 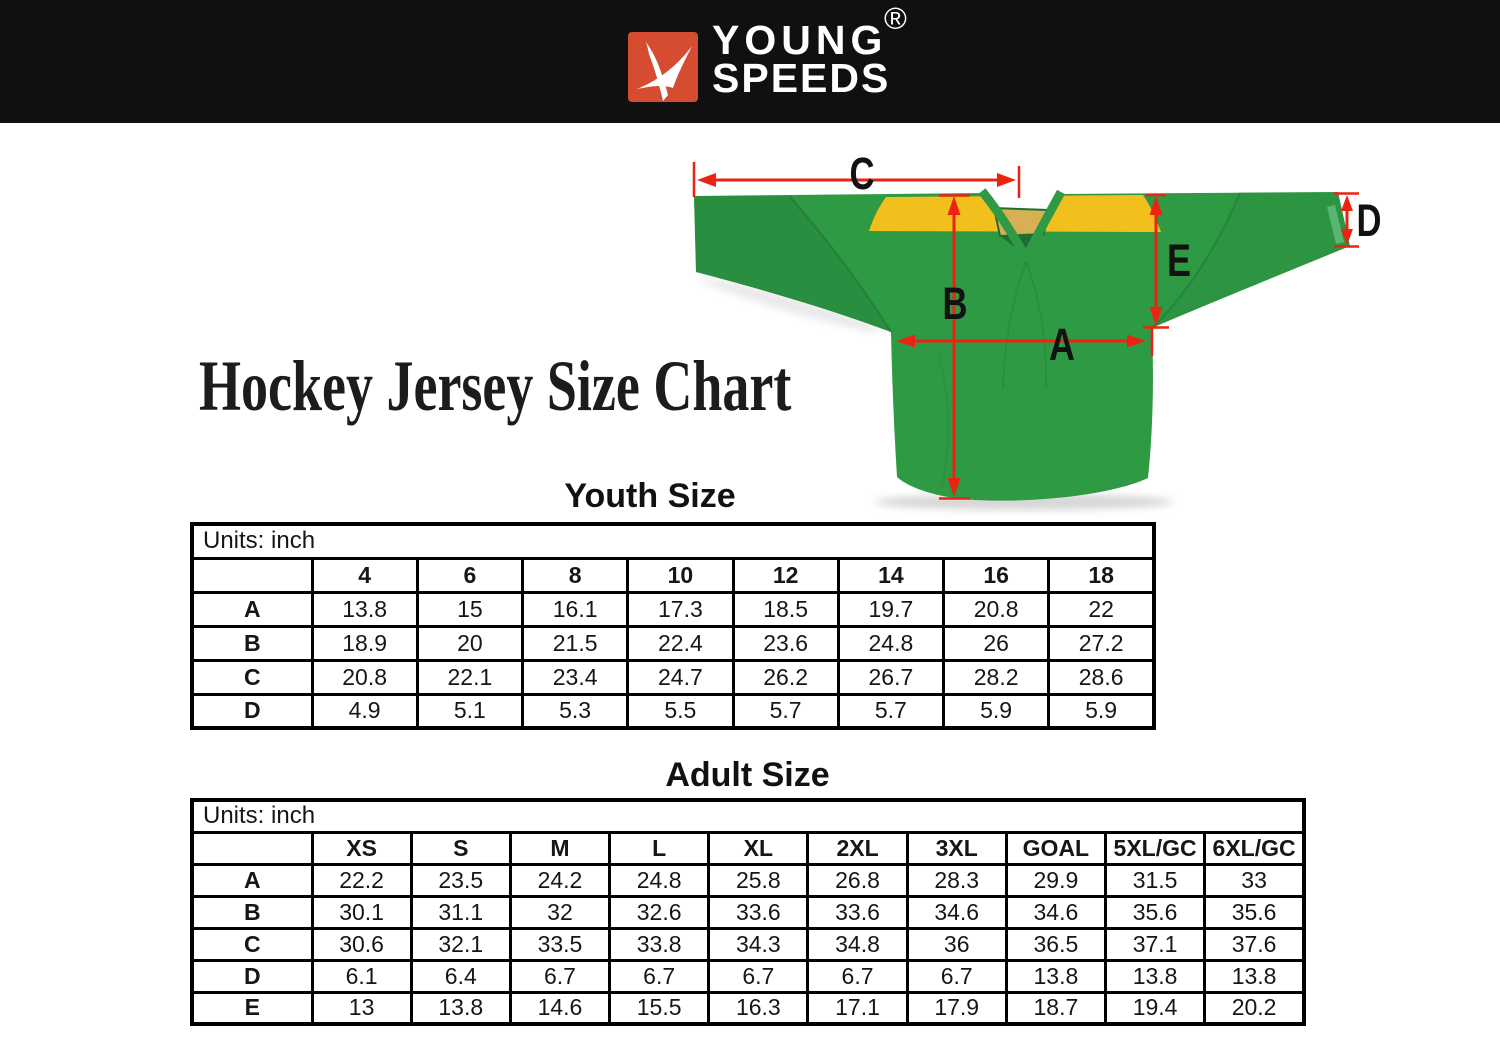 What do you see at coordinates (996, 677) in the screenshot?
I see `measurement-value-cell: 28.2` at bounding box center [996, 677].